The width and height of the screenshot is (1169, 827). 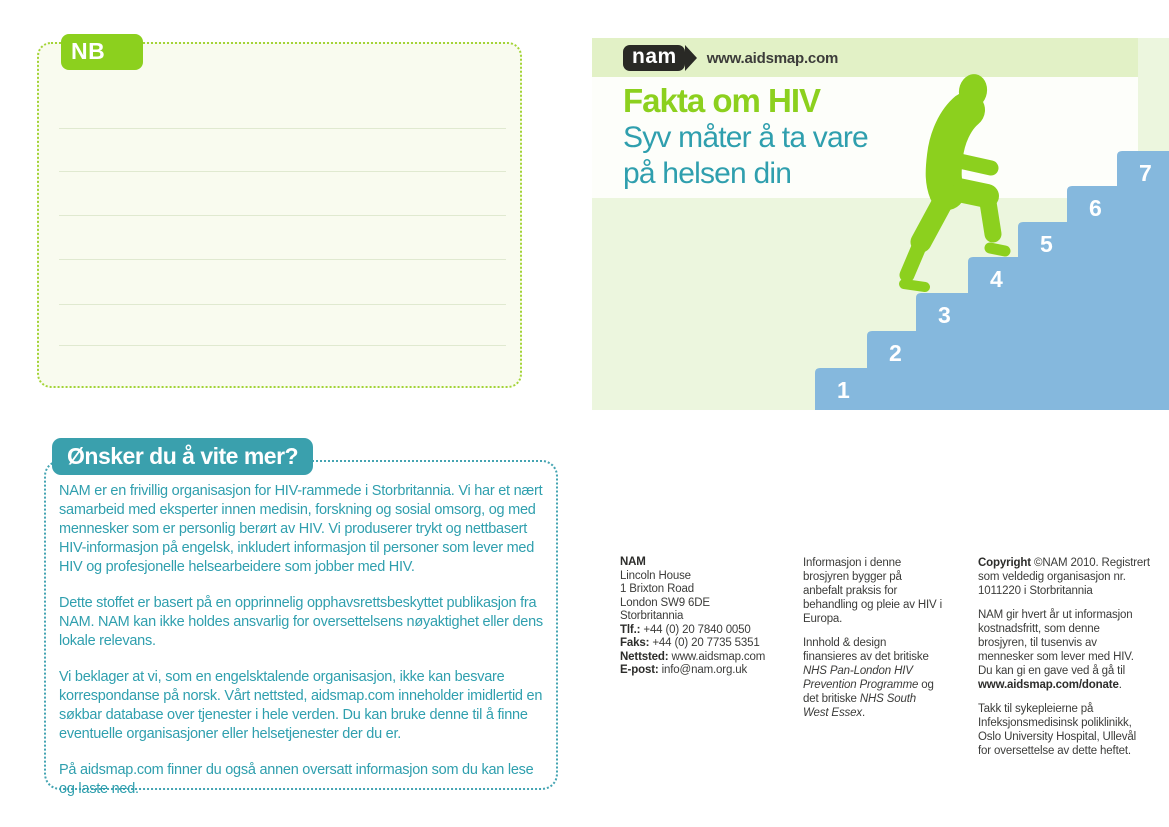 I want to click on donate-url: www.aidsmap.com/donate, so click(x=1048, y=685).